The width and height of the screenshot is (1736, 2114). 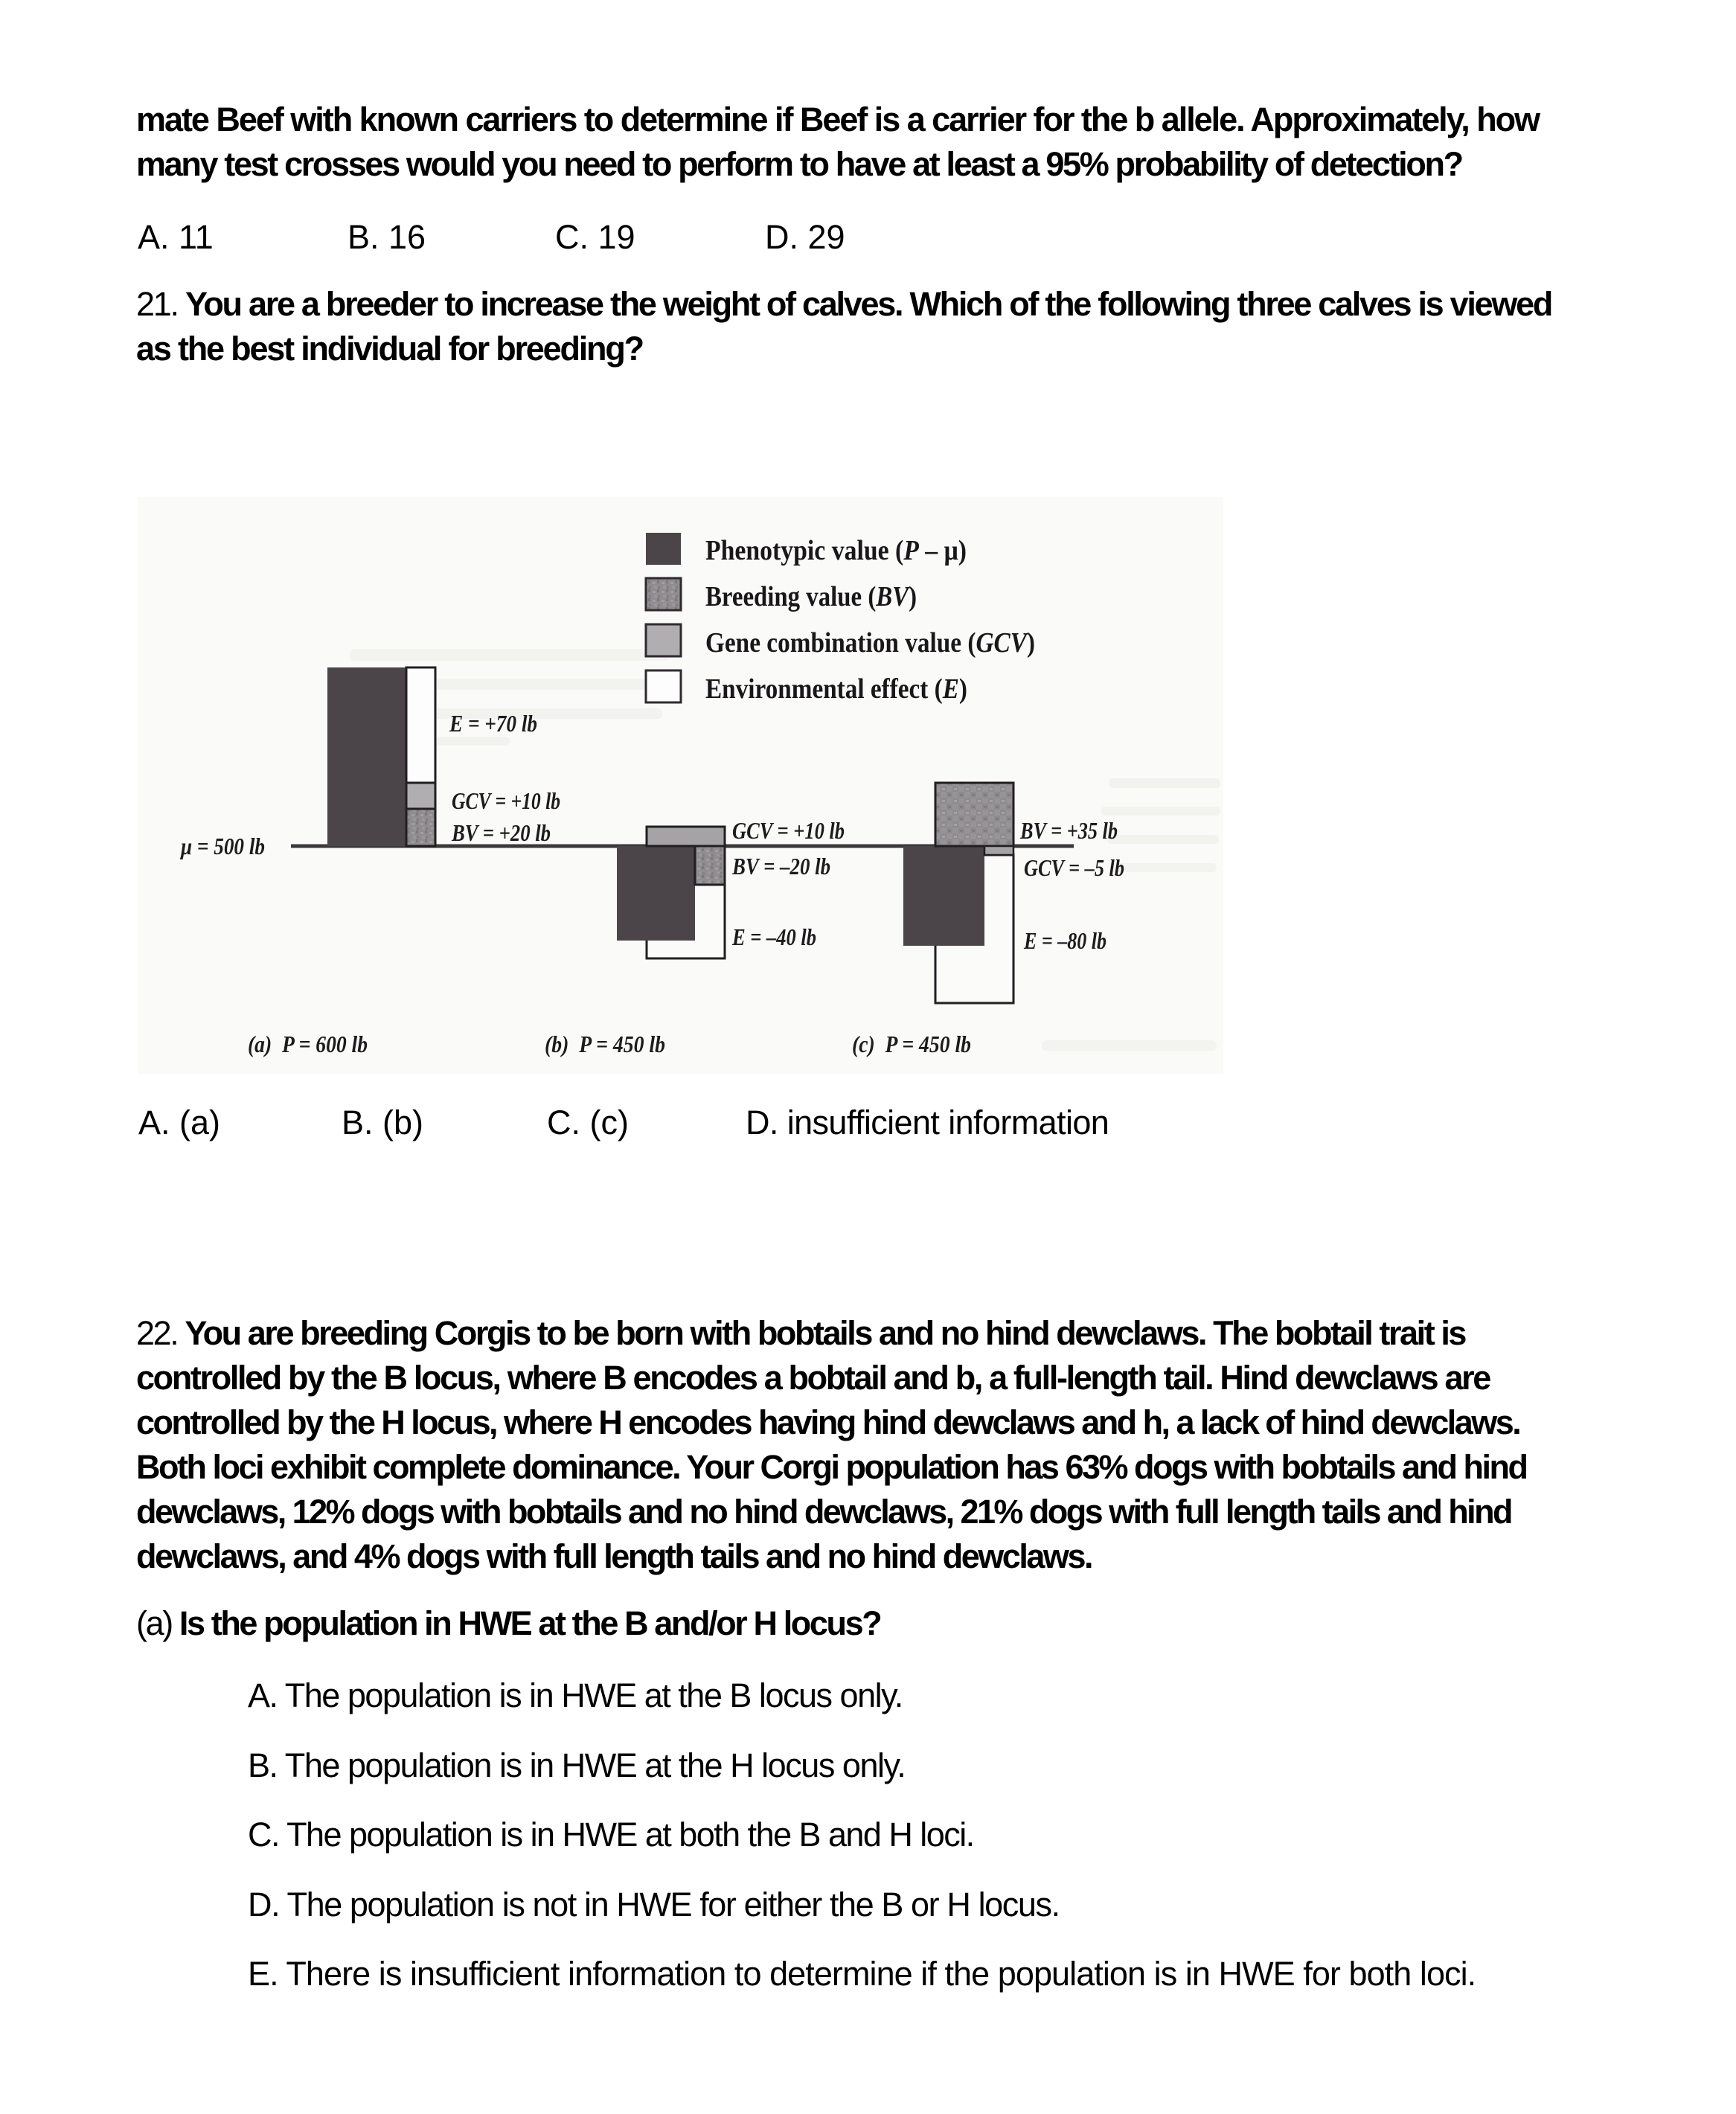 I want to click on svg-text: BV = +20 lb, so click(x=501, y=832).